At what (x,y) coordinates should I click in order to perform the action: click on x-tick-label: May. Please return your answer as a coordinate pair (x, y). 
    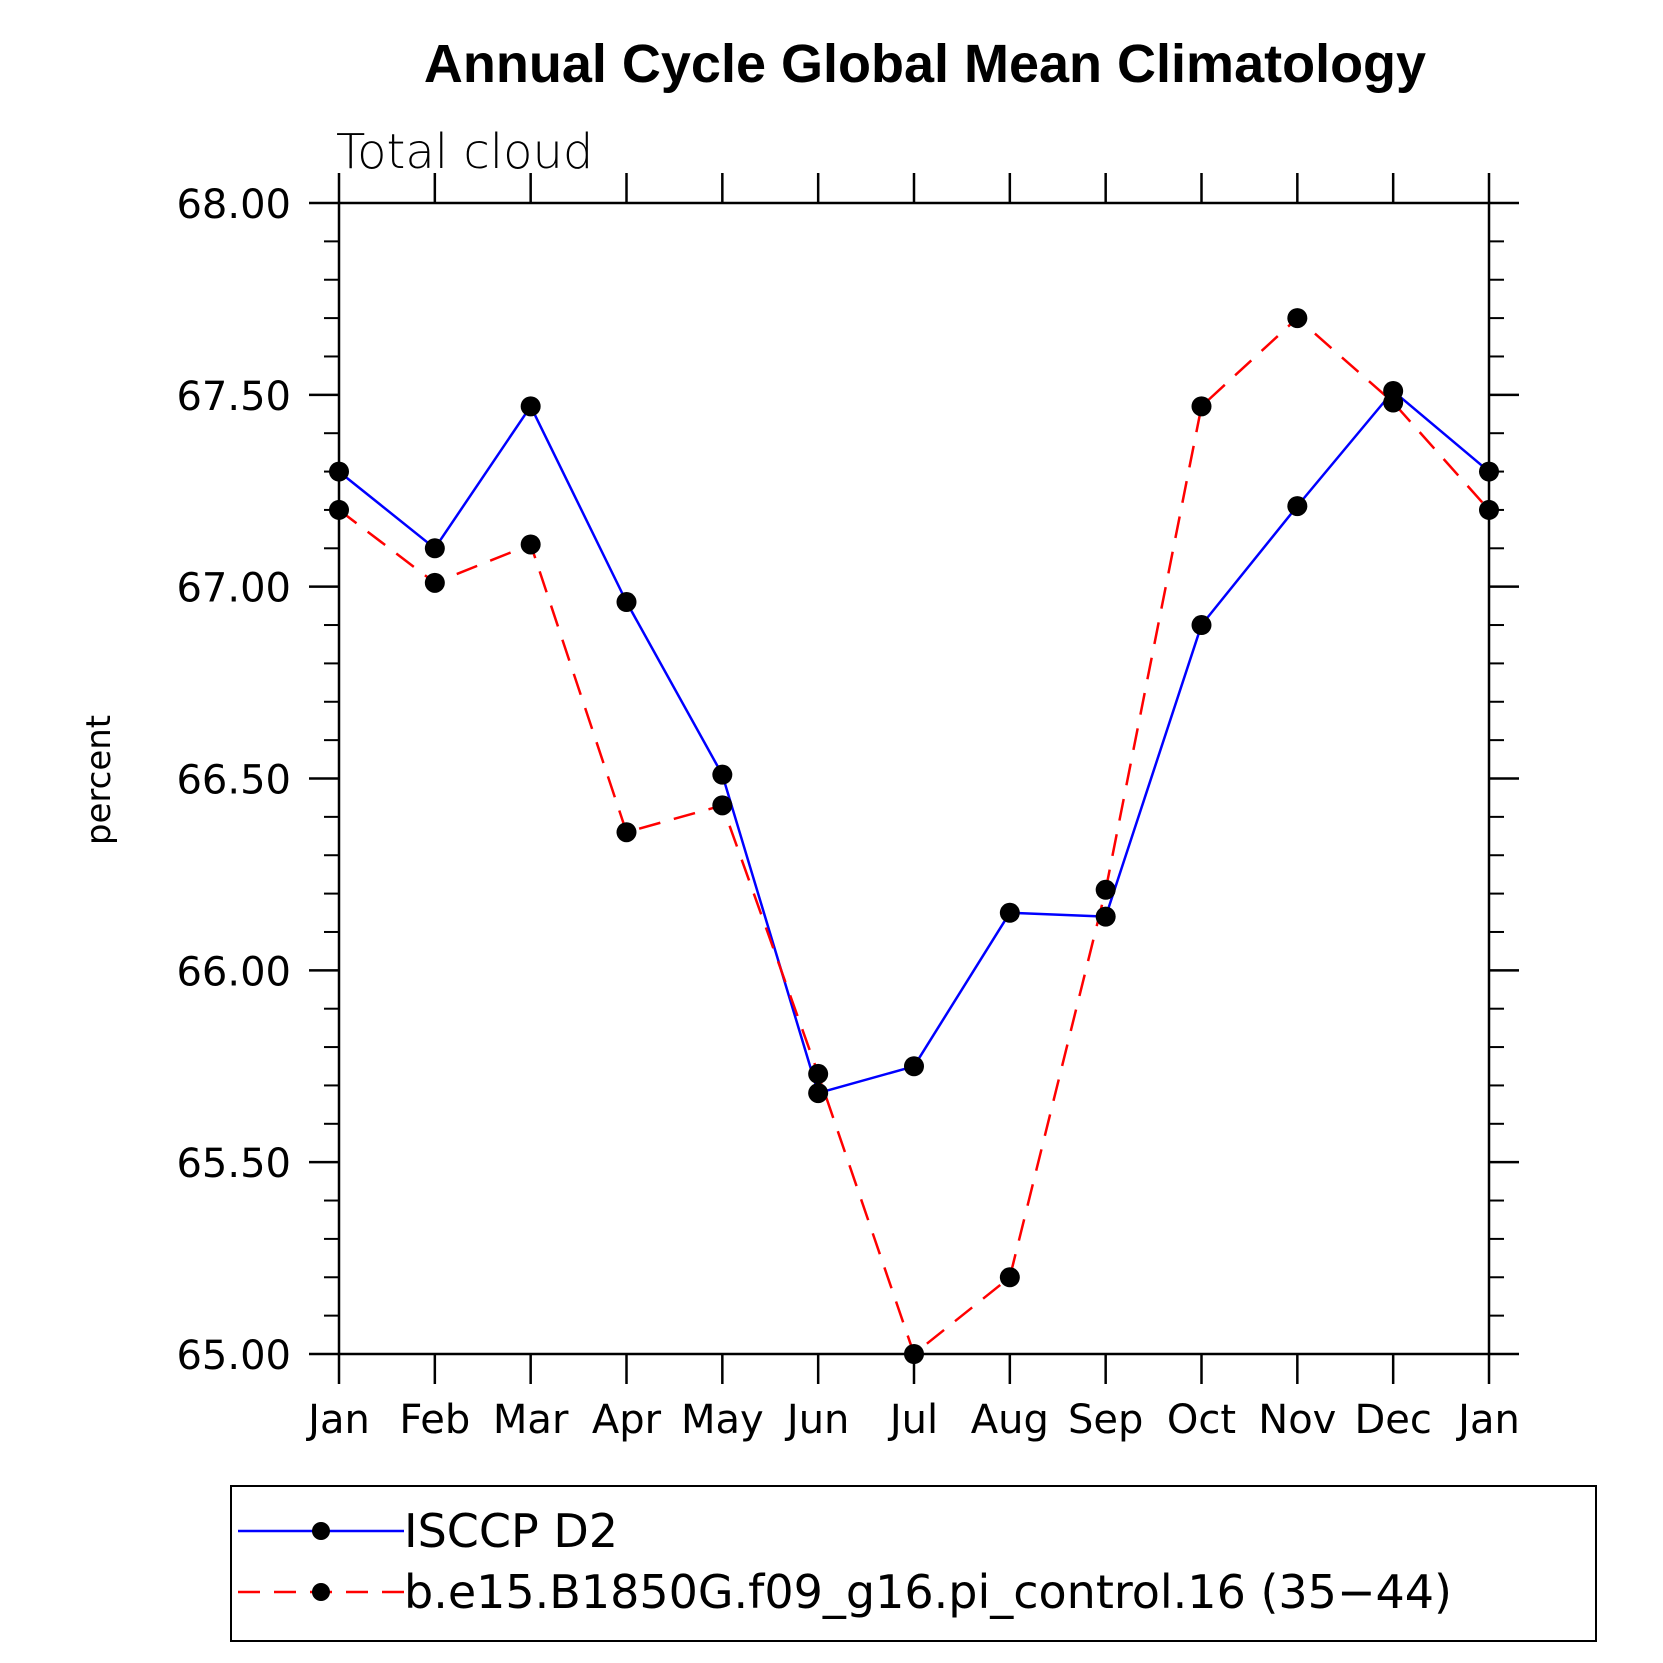
    Looking at the image, I should click on (722, 1420).